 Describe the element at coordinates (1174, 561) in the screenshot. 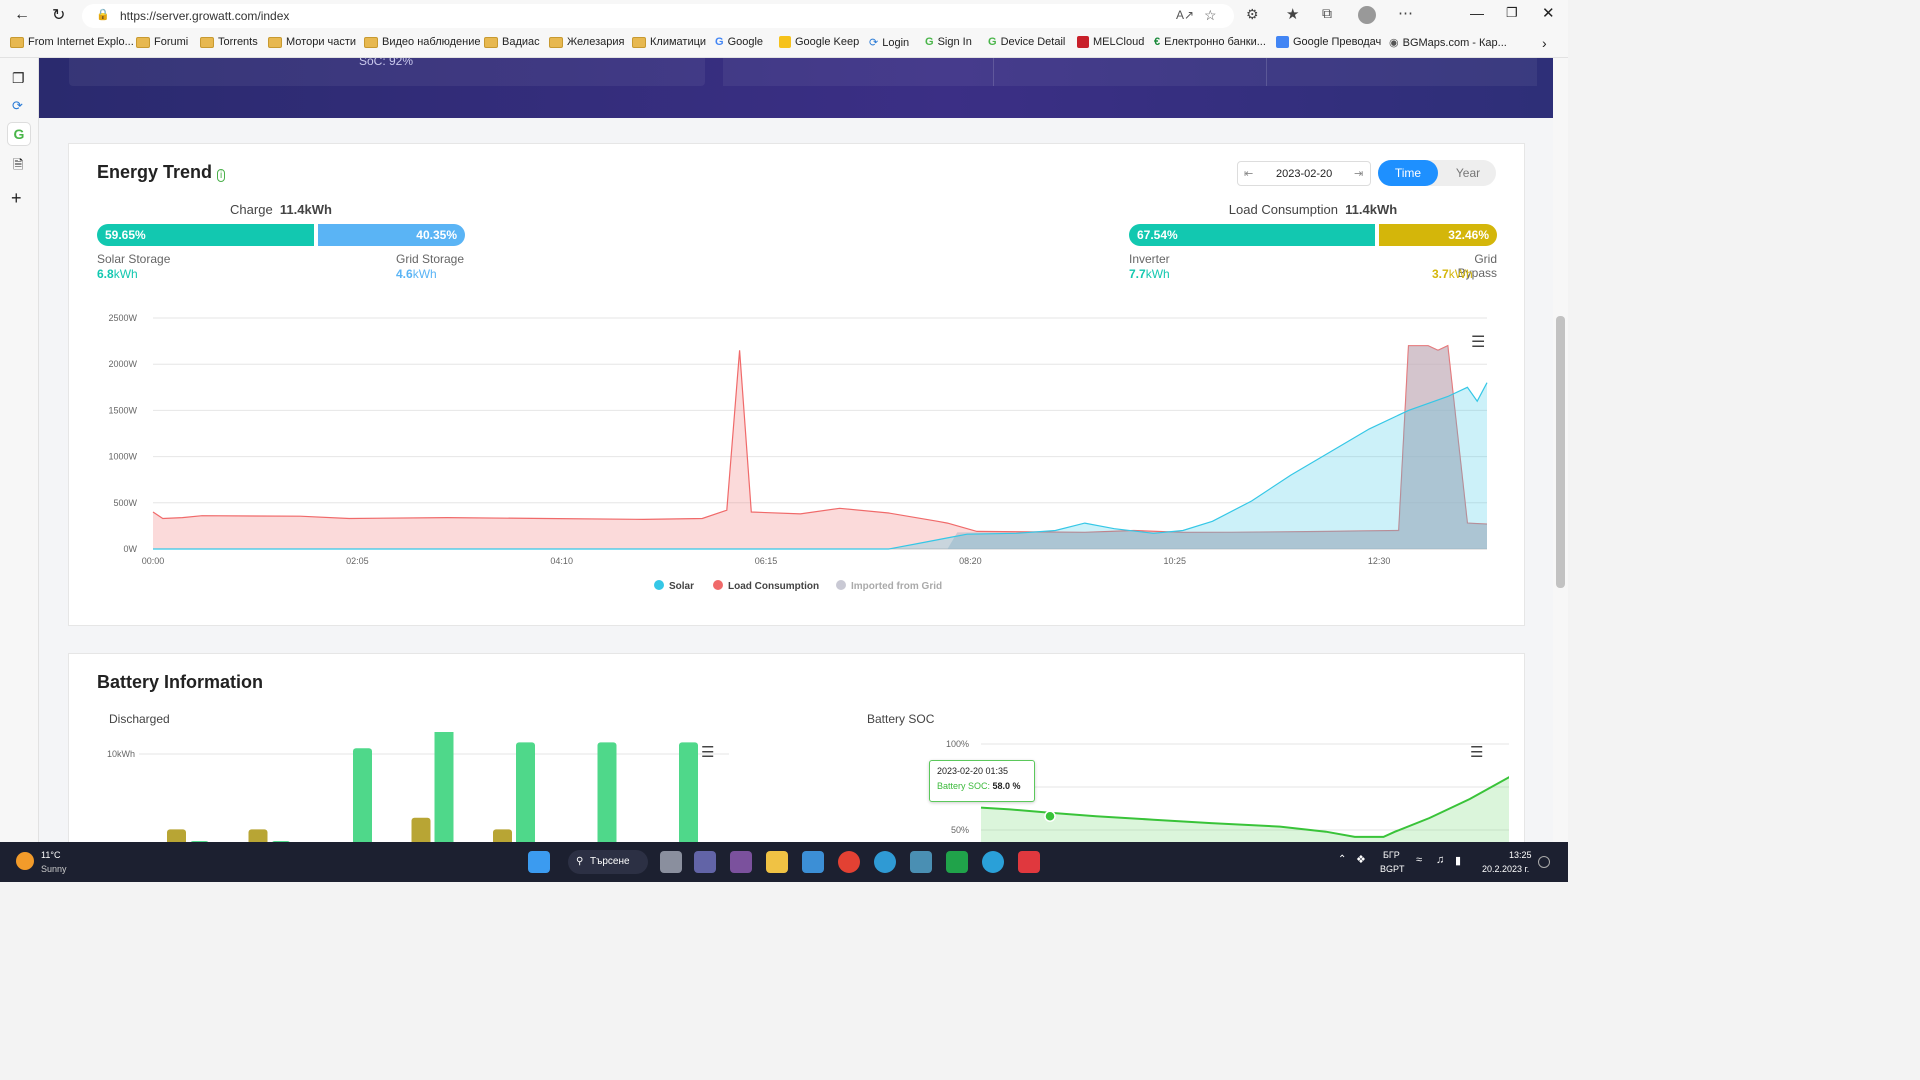

I see `x-tick-label: 10:25` at that location.